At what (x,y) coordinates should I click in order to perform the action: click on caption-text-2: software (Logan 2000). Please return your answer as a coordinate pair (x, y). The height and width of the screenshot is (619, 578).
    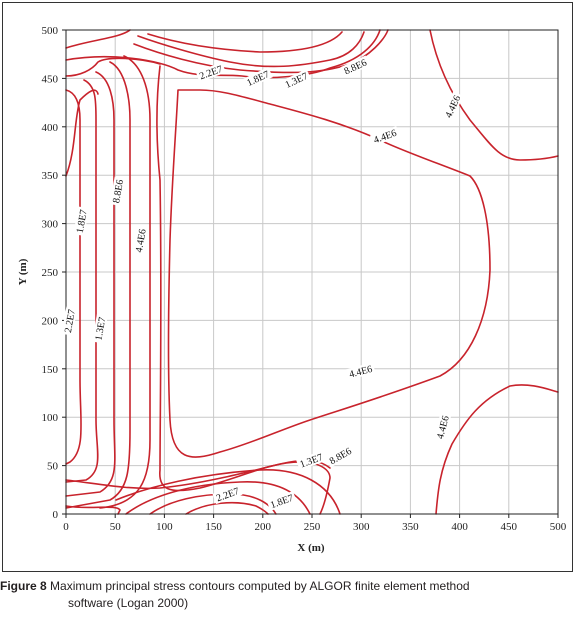
    Looking at the image, I should click on (128, 603).